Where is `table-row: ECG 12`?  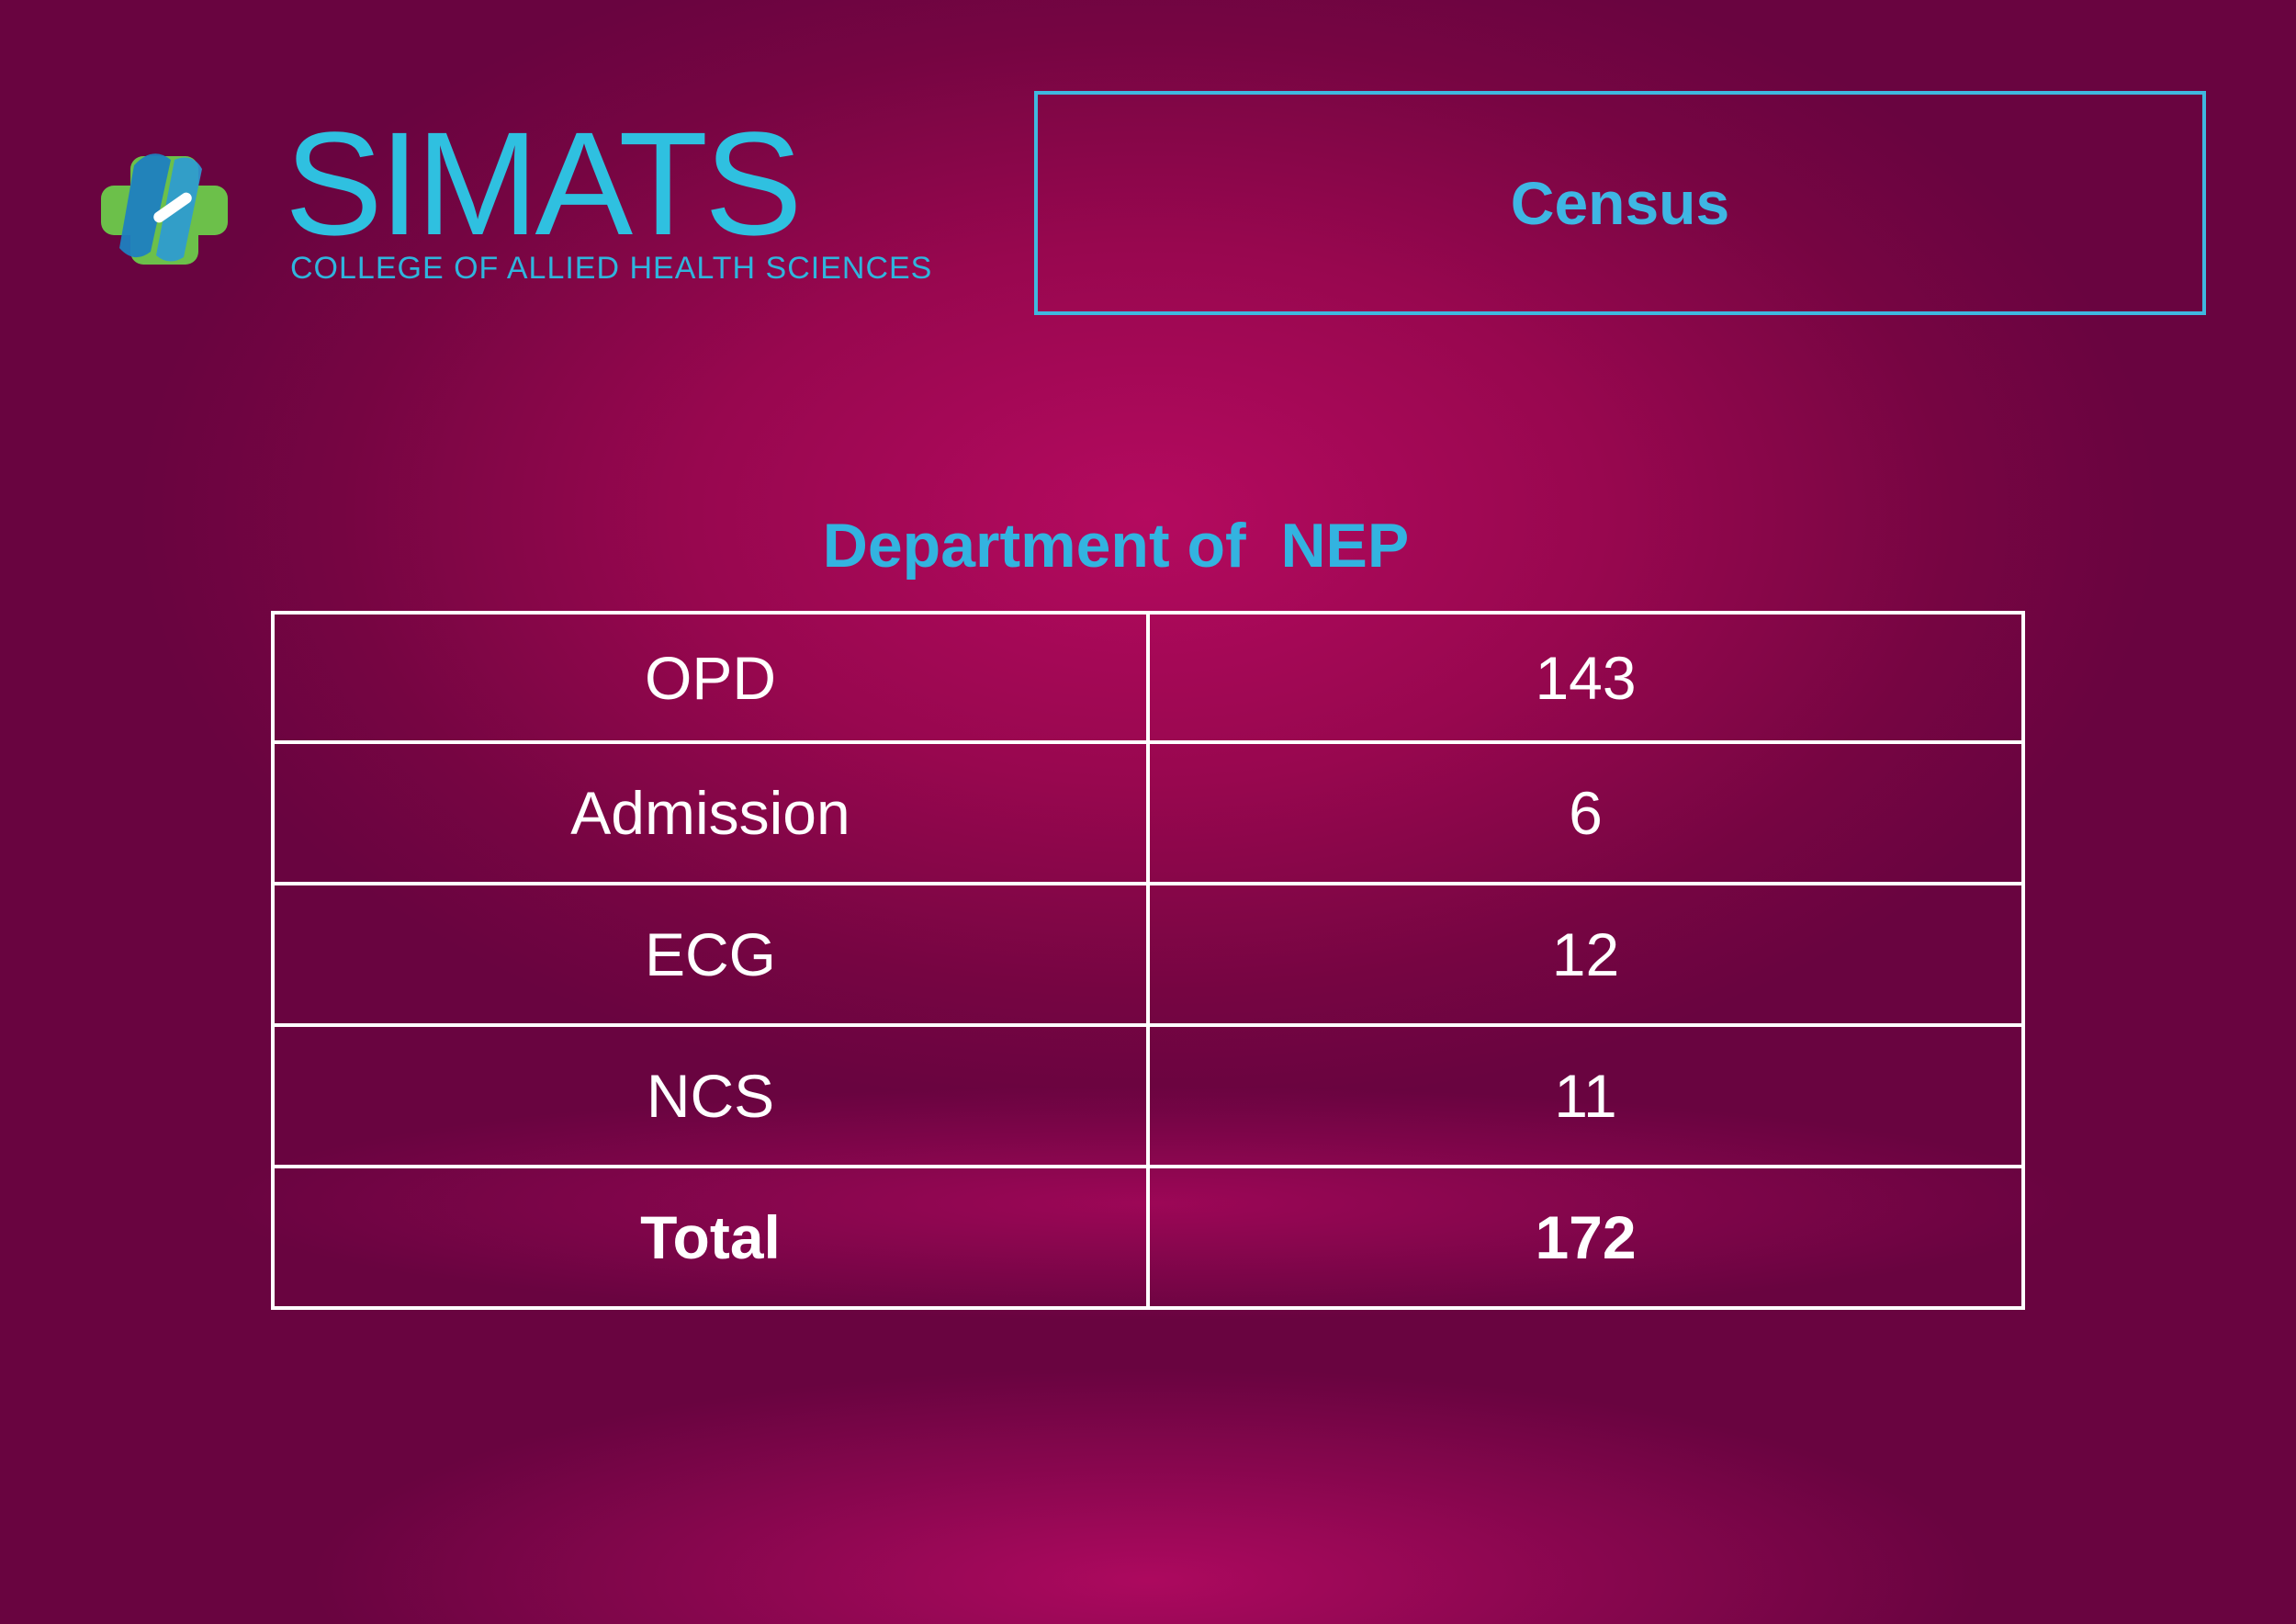 table-row: ECG 12 is located at coordinates (1148, 954).